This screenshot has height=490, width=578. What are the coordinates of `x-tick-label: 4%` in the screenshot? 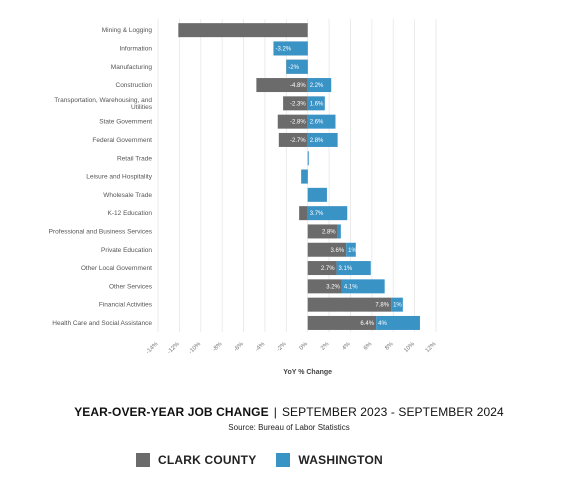 It's located at (347, 346).